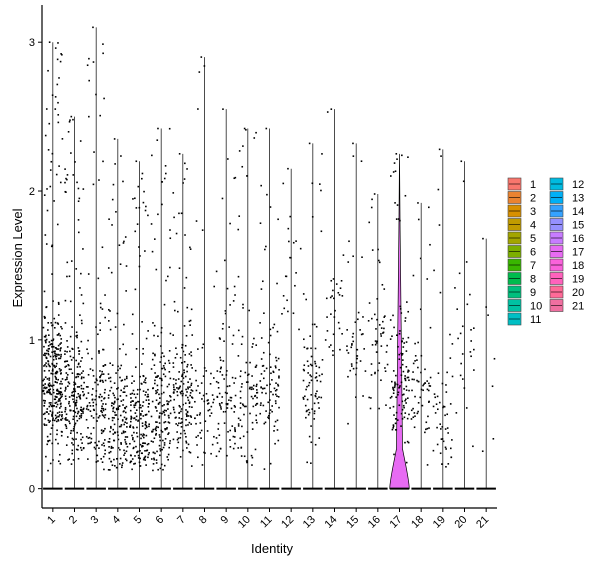 The image size is (600, 568). Describe the element at coordinates (330, 522) in the screenshot. I see `x-tick-label: 14` at that location.